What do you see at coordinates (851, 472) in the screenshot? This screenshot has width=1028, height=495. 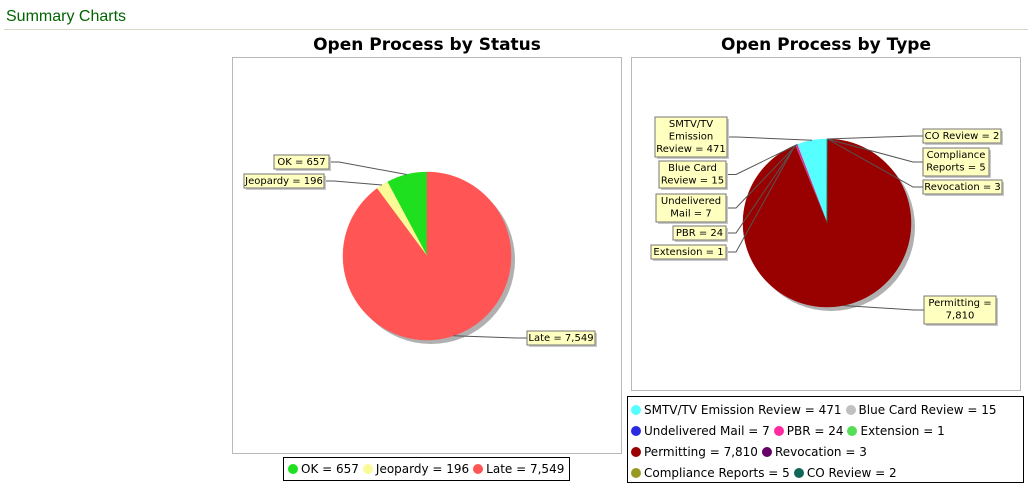 I see `legend-label: CO Review = 2` at bounding box center [851, 472].